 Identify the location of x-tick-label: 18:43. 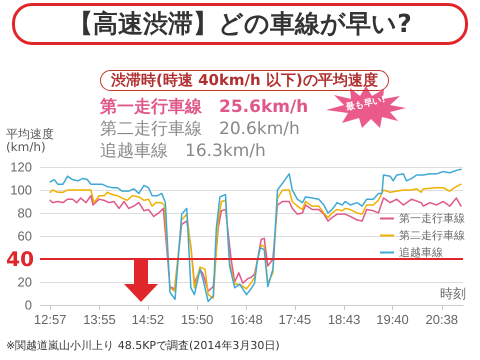
(344, 319).